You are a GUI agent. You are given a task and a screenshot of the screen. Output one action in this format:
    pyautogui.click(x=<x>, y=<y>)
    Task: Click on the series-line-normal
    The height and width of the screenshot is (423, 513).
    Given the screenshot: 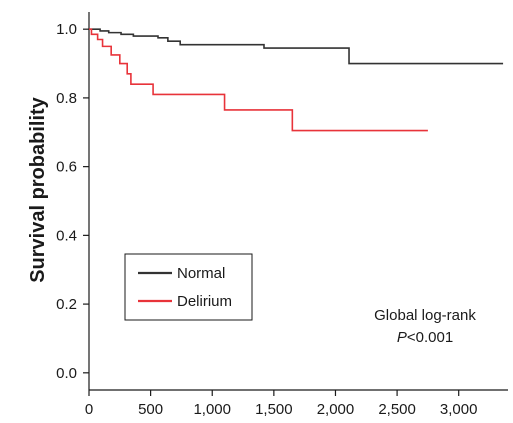 What is the action you would take?
    pyautogui.click(x=296, y=46)
    